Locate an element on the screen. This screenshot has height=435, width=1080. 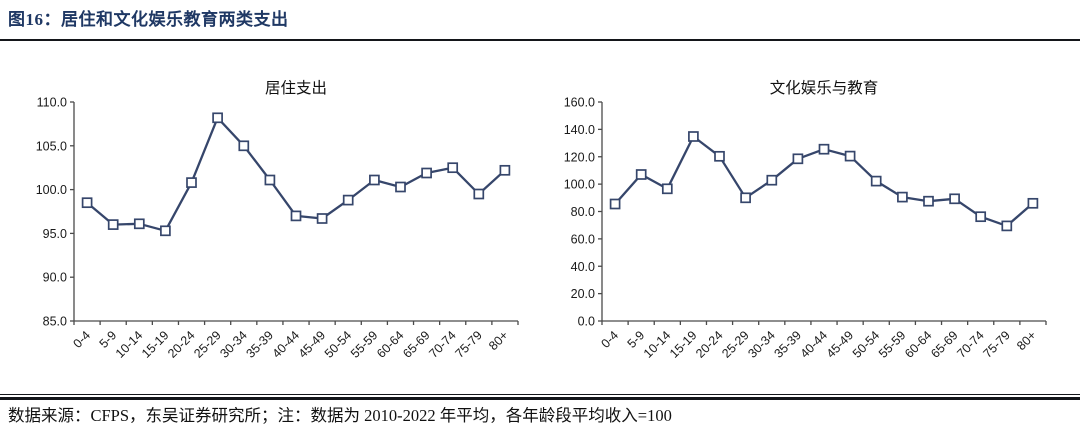
y-tick-label: 0.0 is located at coordinates (586, 322).